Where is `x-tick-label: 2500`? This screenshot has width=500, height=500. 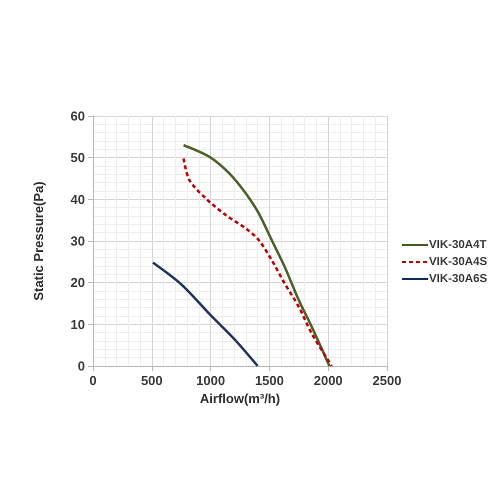
x-tick-label: 2500 is located at coordinates (387, 380).